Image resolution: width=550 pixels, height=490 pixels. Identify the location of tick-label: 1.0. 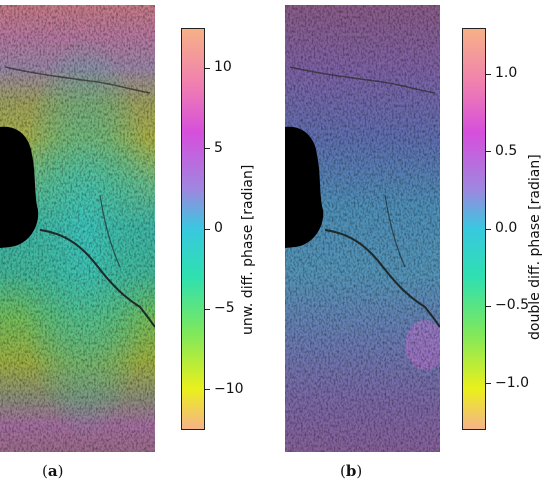
(506, 73).